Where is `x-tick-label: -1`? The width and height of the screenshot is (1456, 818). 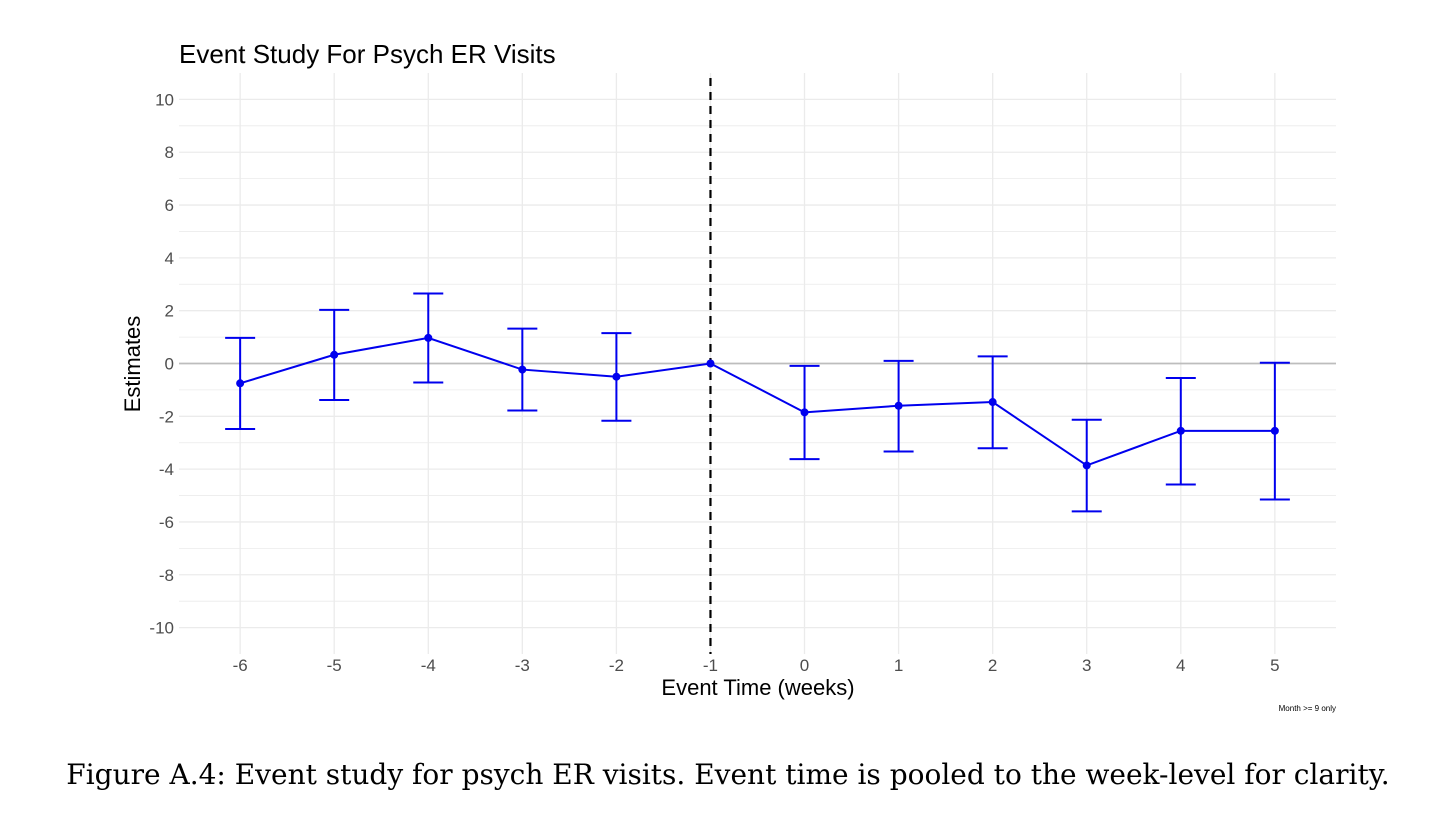
x-tick-label: -1 is located at coordinates (710, 665).